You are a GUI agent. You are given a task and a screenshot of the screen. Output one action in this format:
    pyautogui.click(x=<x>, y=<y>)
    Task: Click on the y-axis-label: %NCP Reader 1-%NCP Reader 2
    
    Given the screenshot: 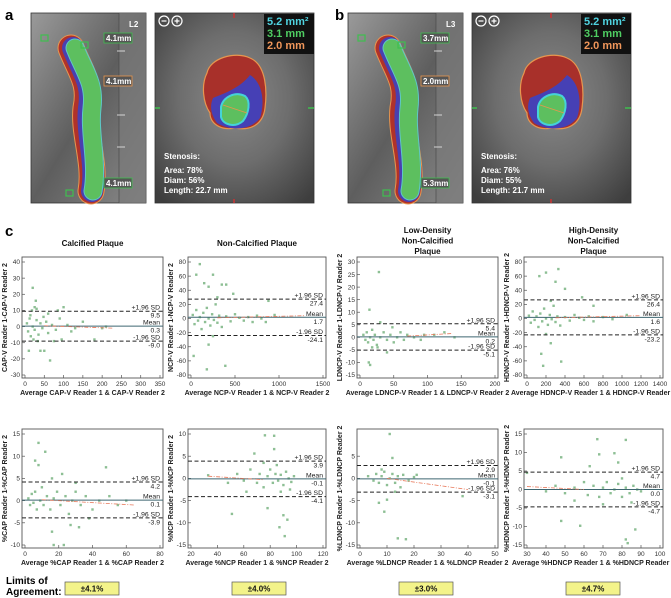 What is the action you would take?
    pyautogui.click(x=171, y=488)
    